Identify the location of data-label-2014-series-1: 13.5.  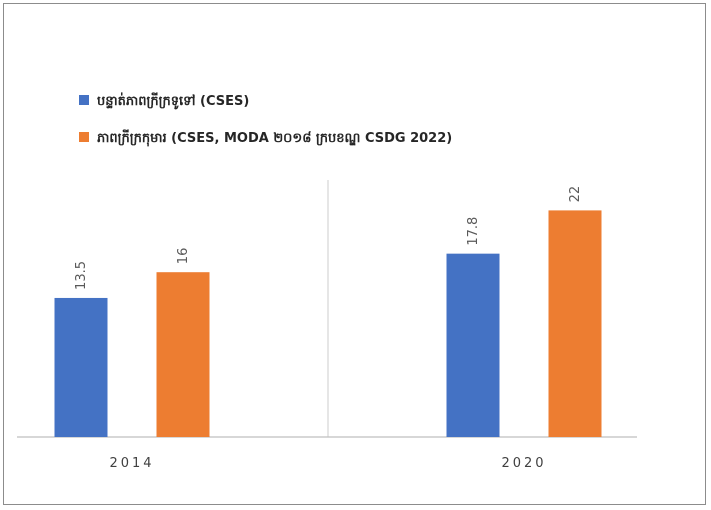
(81, 275).